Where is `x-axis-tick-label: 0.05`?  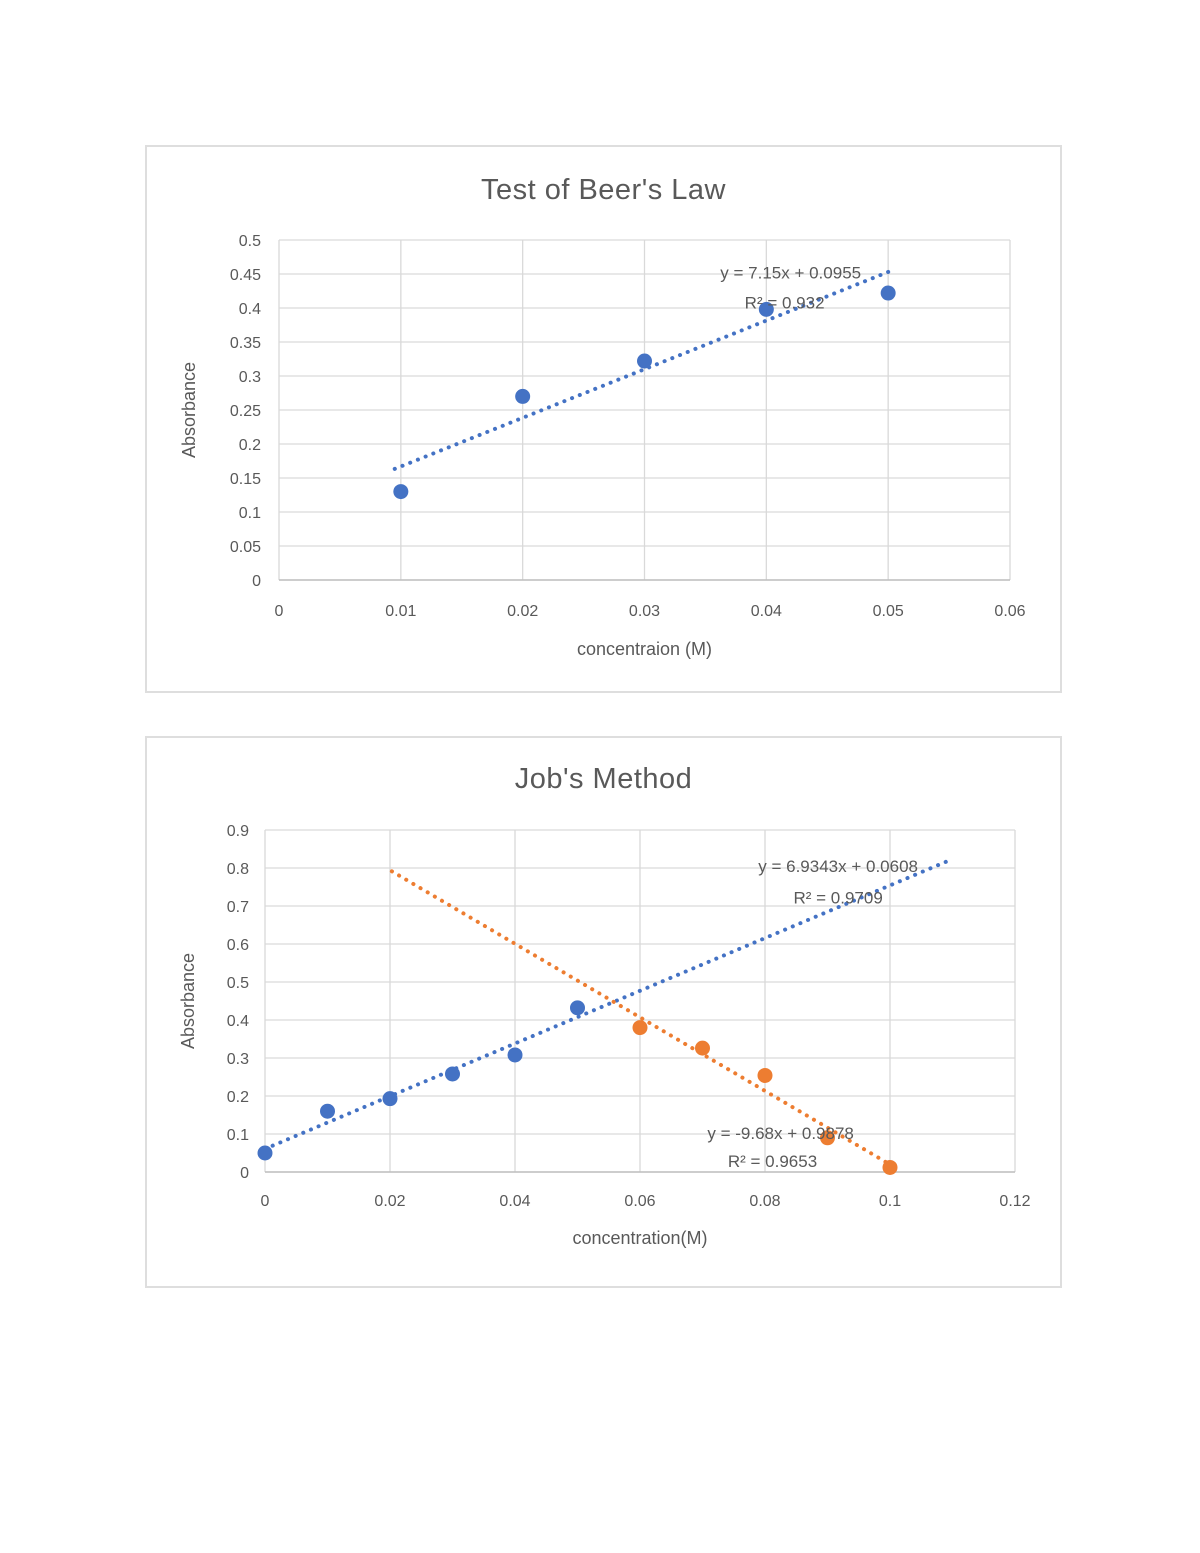 x-axis-tick-label: 0.05 is located at coordinates (888, 611).